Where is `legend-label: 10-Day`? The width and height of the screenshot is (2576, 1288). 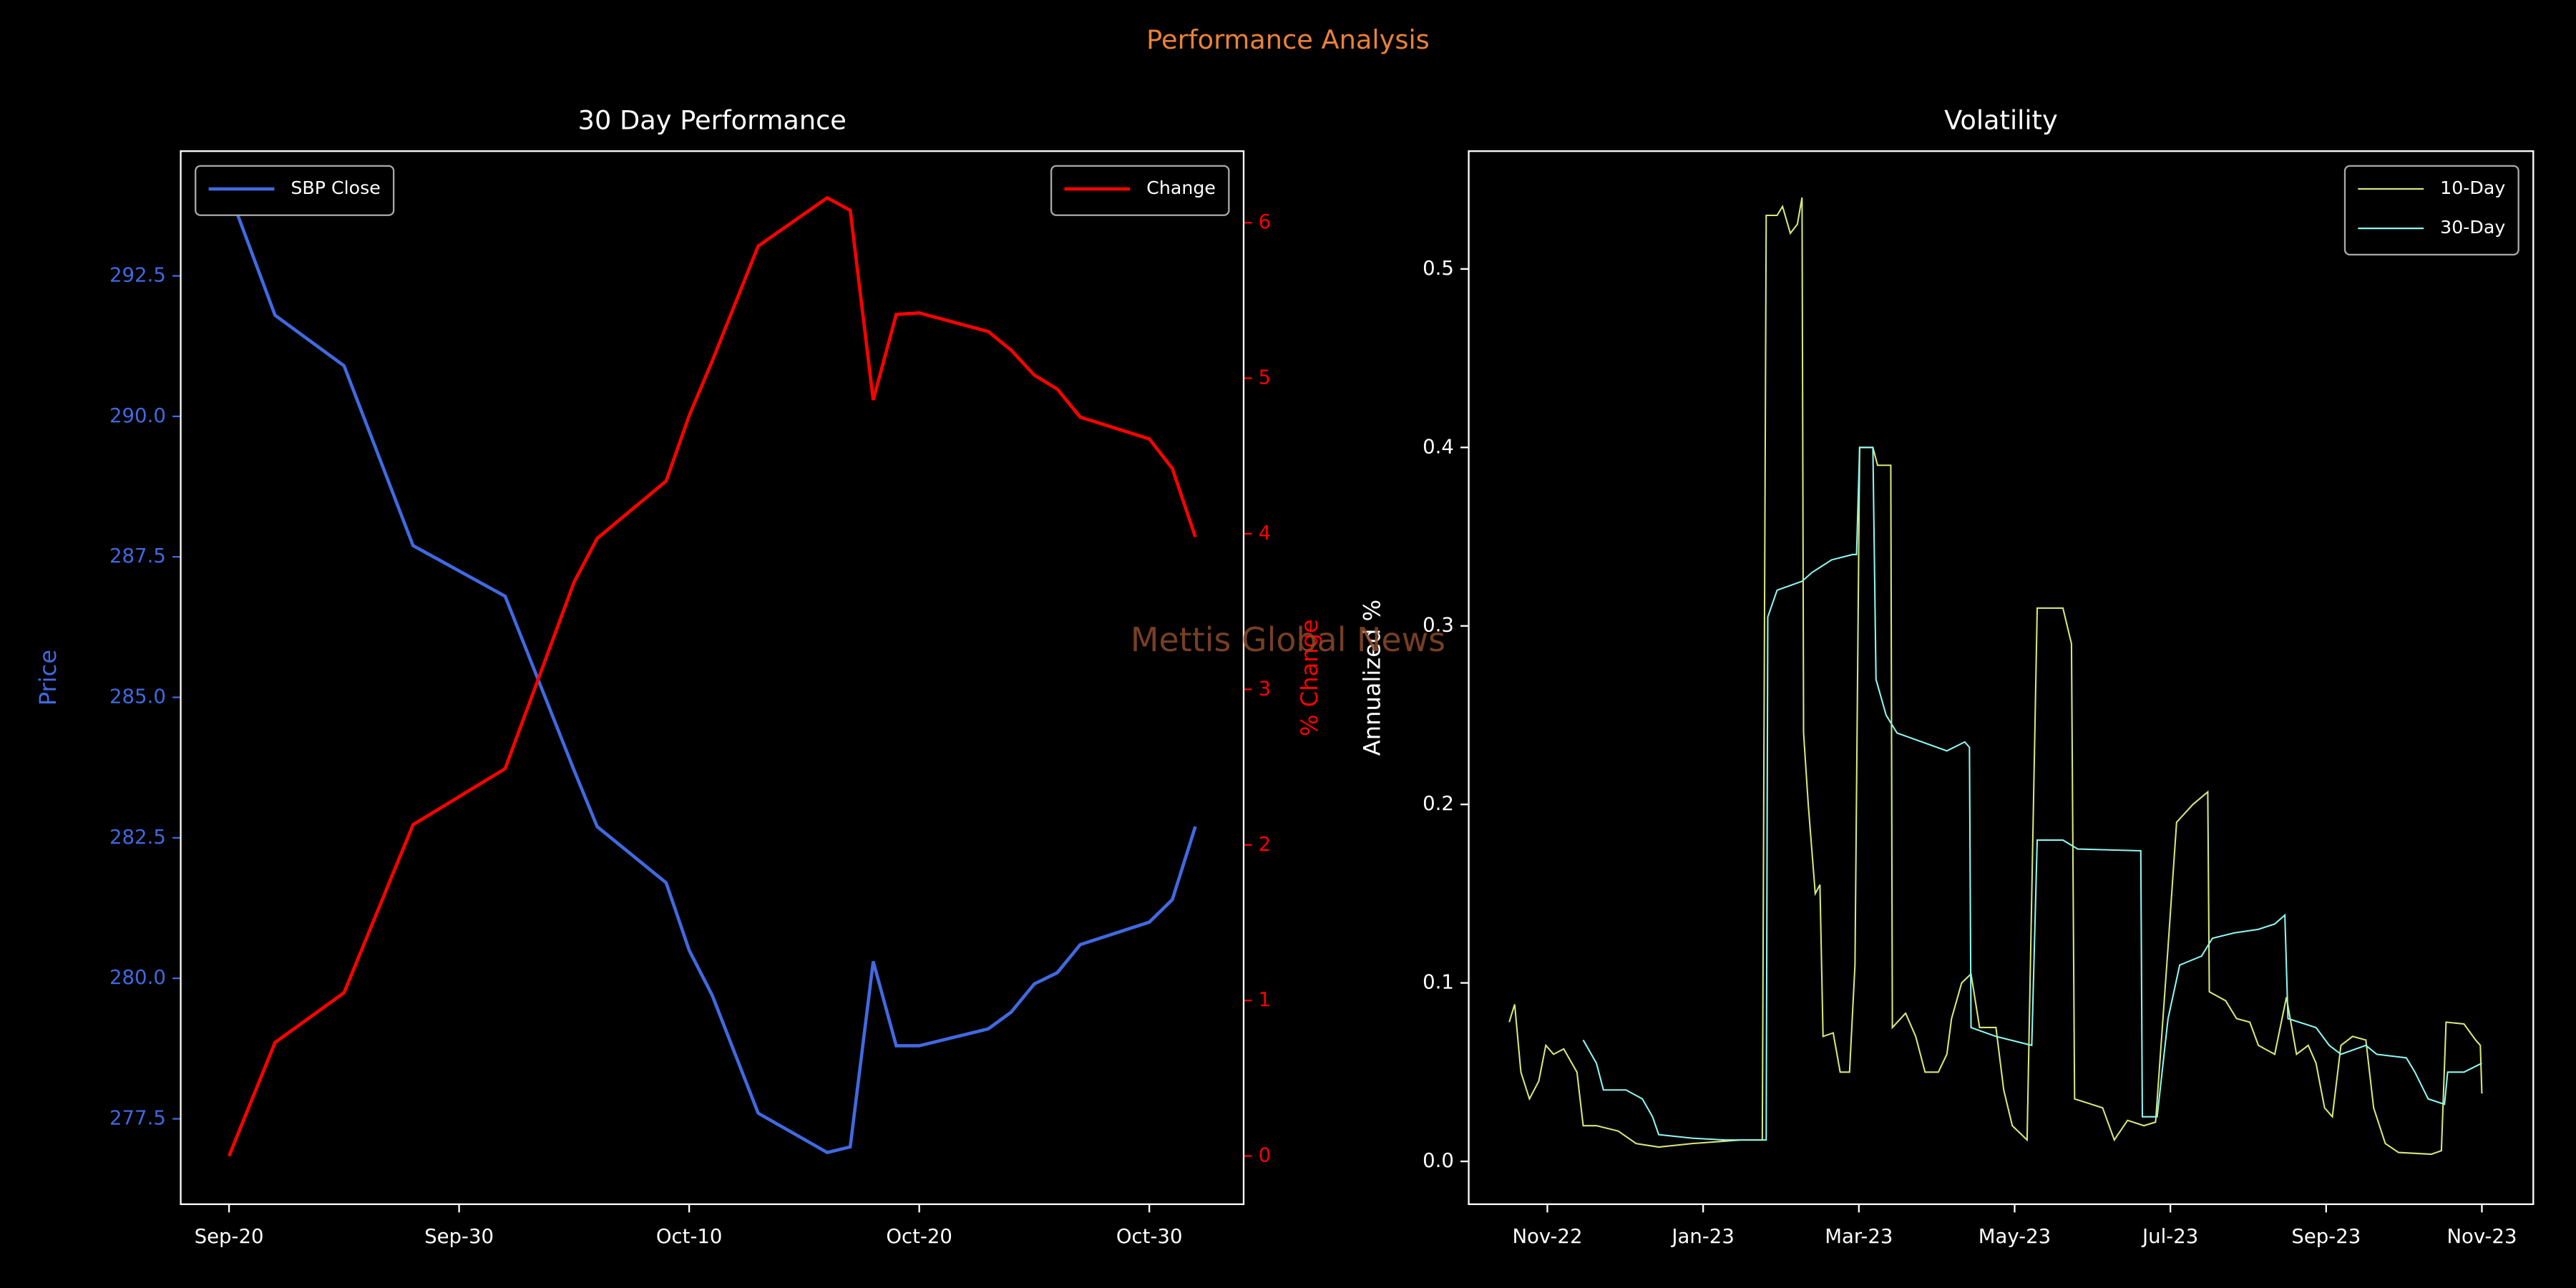 legend-label: 10-Day is located at coordinates (2472, 187).